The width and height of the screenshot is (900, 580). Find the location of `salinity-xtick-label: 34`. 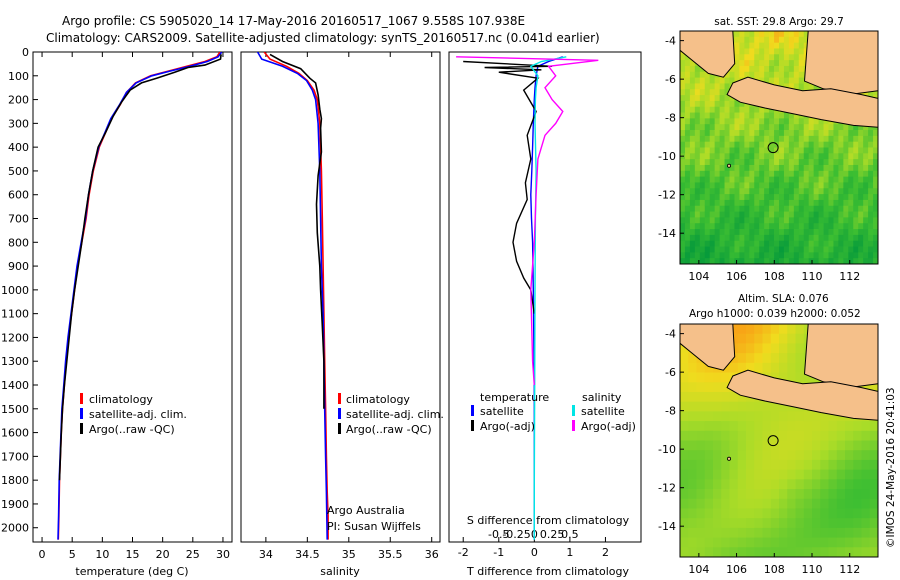

salinity-xtick-label: 34 is located at coordinates (266, 554).